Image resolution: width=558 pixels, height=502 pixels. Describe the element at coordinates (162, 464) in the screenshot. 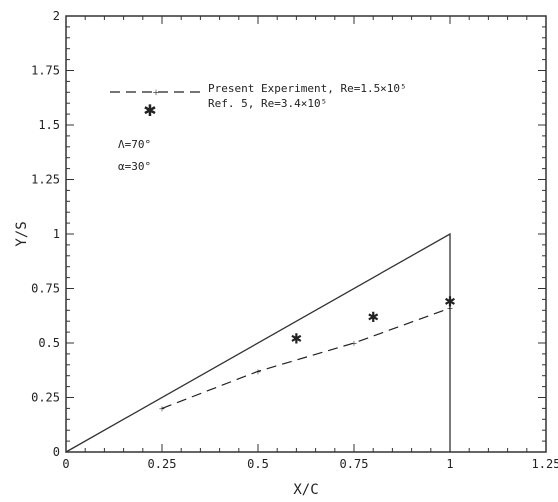

I see `x-tick-label: 0.25` at that location.